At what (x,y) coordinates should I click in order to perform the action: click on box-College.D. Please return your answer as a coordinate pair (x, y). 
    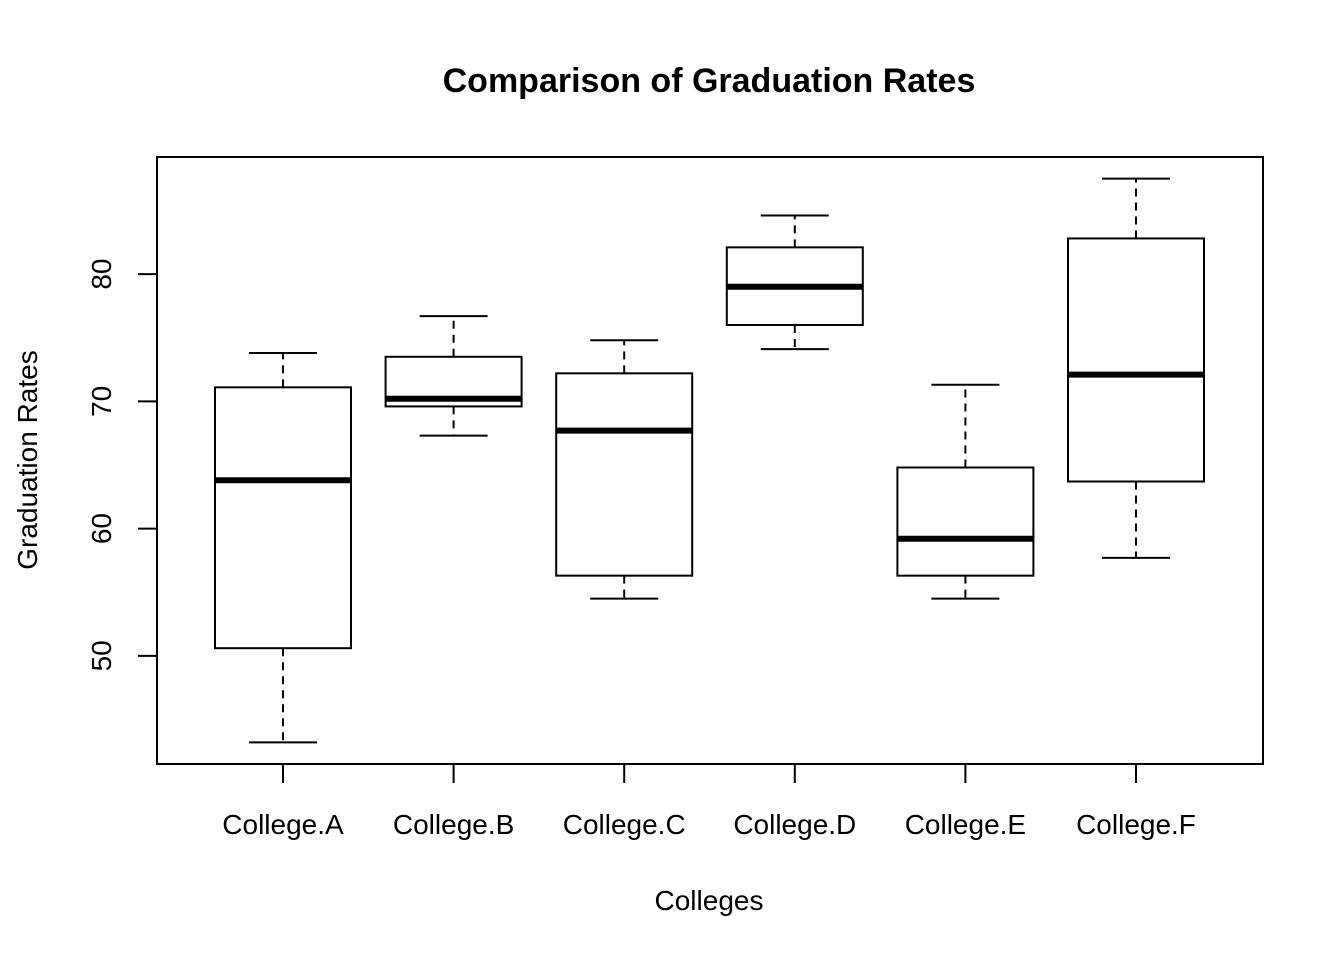
    Looking at the image, I should click on (794, 282).